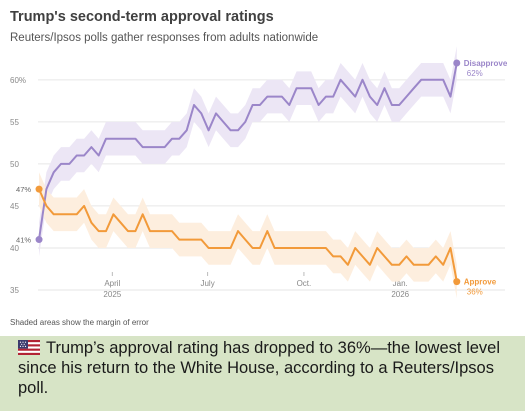  Describe the element at coordinates (79, 322) in the screenshot. I see `chart-note: Shaded areas show the margin of error` at that location.